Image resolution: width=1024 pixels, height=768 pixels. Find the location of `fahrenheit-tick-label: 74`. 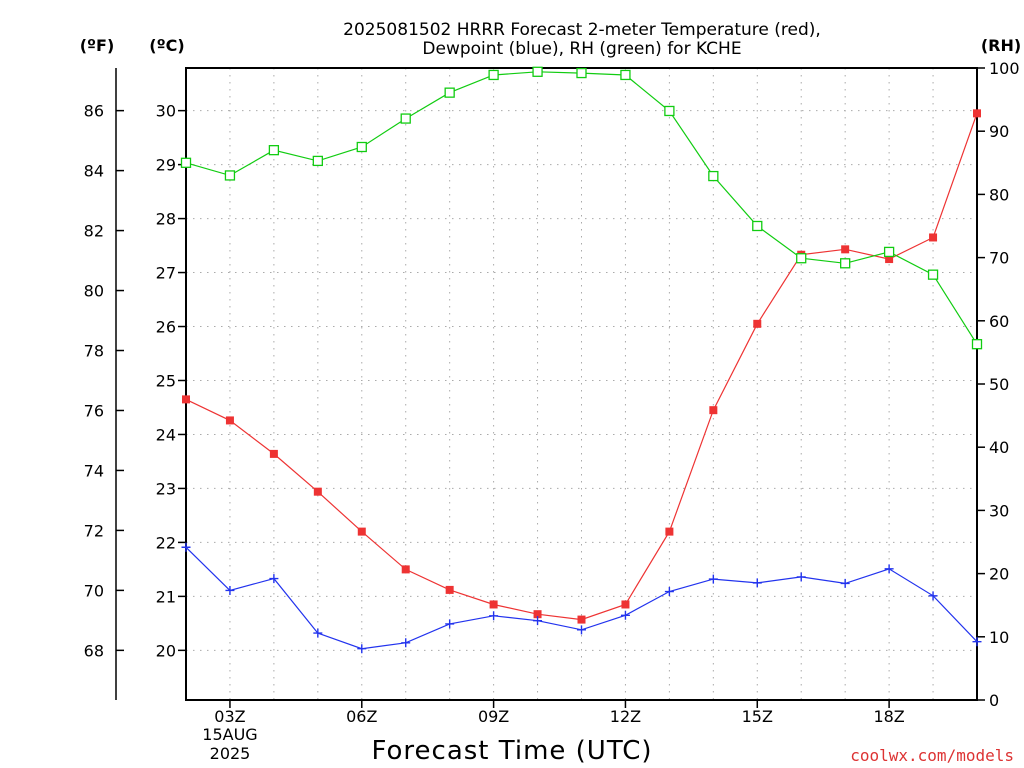

fahrenheit-tick-label: 74 is located at coordinates (94, 470).